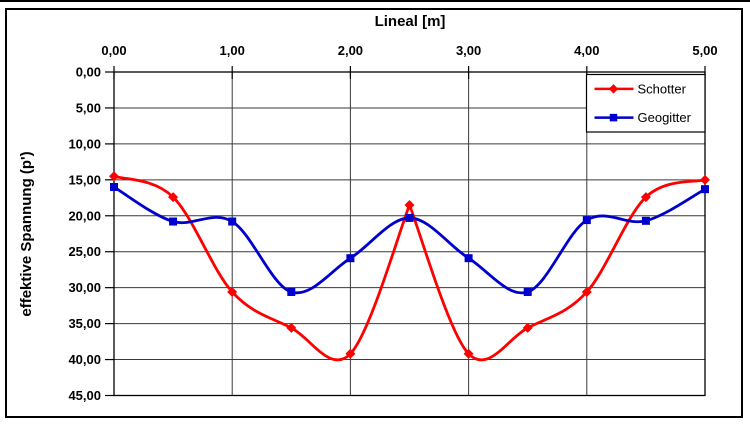 This screenshot has width=750, height=426. Describe the element at coordinates (410, 21) in the screenshot. I see `x-axis-title: Lineal [m]` at that location.